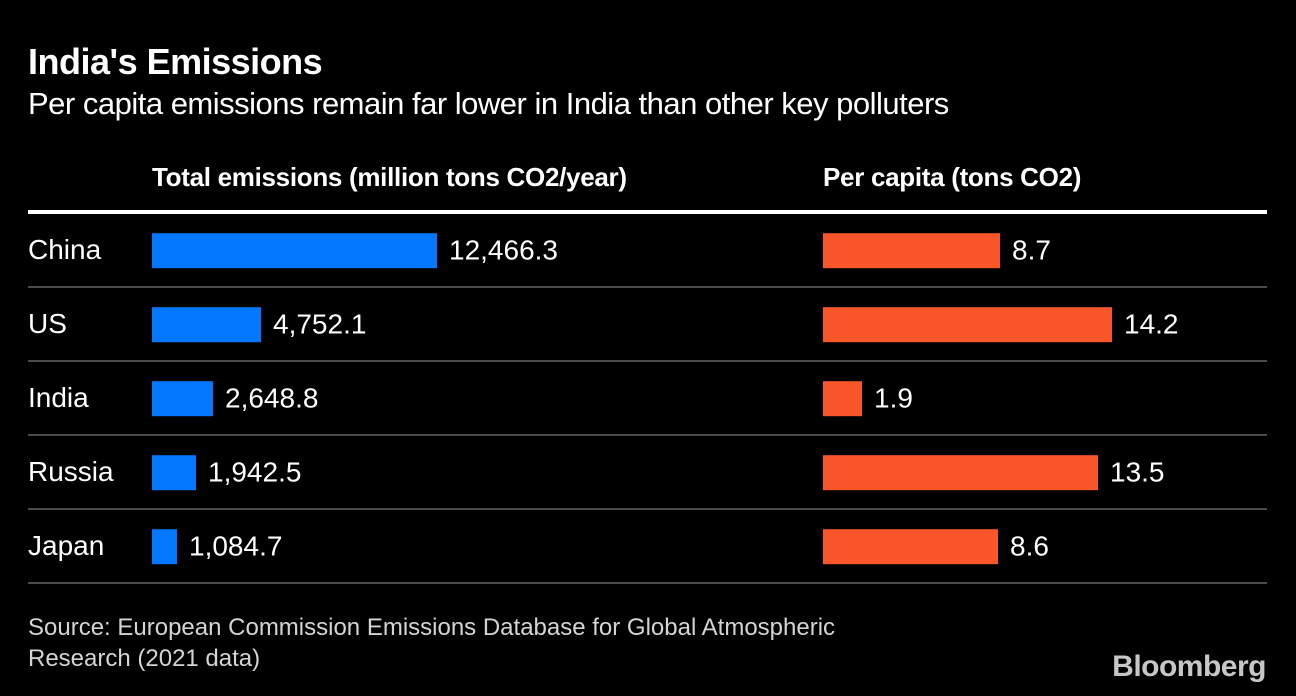 The width and height of the screenshot is (1296, 696). Describe the element at coordinates (952, 177) in the screenshot. I see `column-header-per-capita: Per capita (tons CO2)` at that location.